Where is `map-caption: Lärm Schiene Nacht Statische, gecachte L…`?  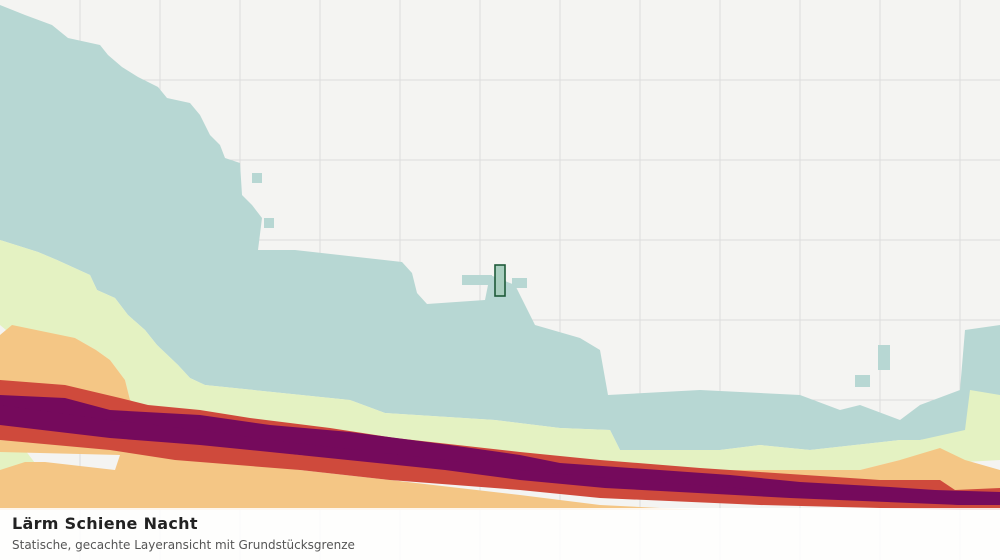
map-caption: Lärm Schiene Nacht Statische, gecachte L… is located at coordinates (500, 534).